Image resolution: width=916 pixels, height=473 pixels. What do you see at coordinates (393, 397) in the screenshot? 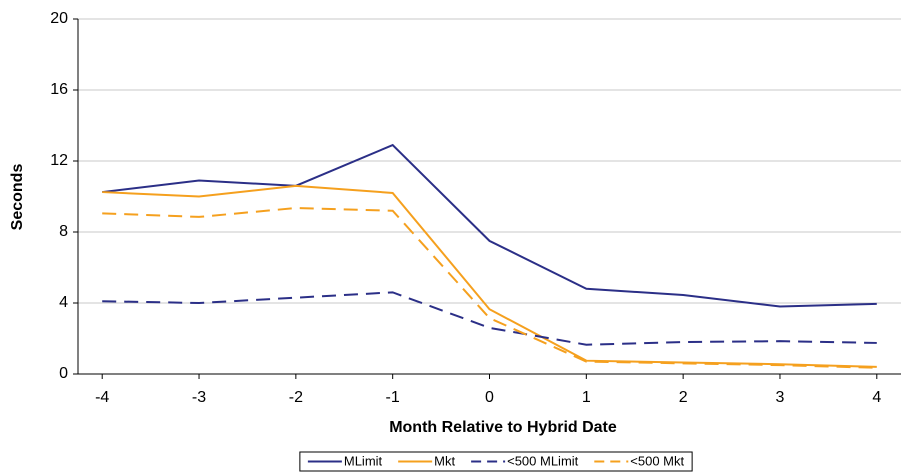
I see `x-tick-label: -1` at bounding box center [393, 397].